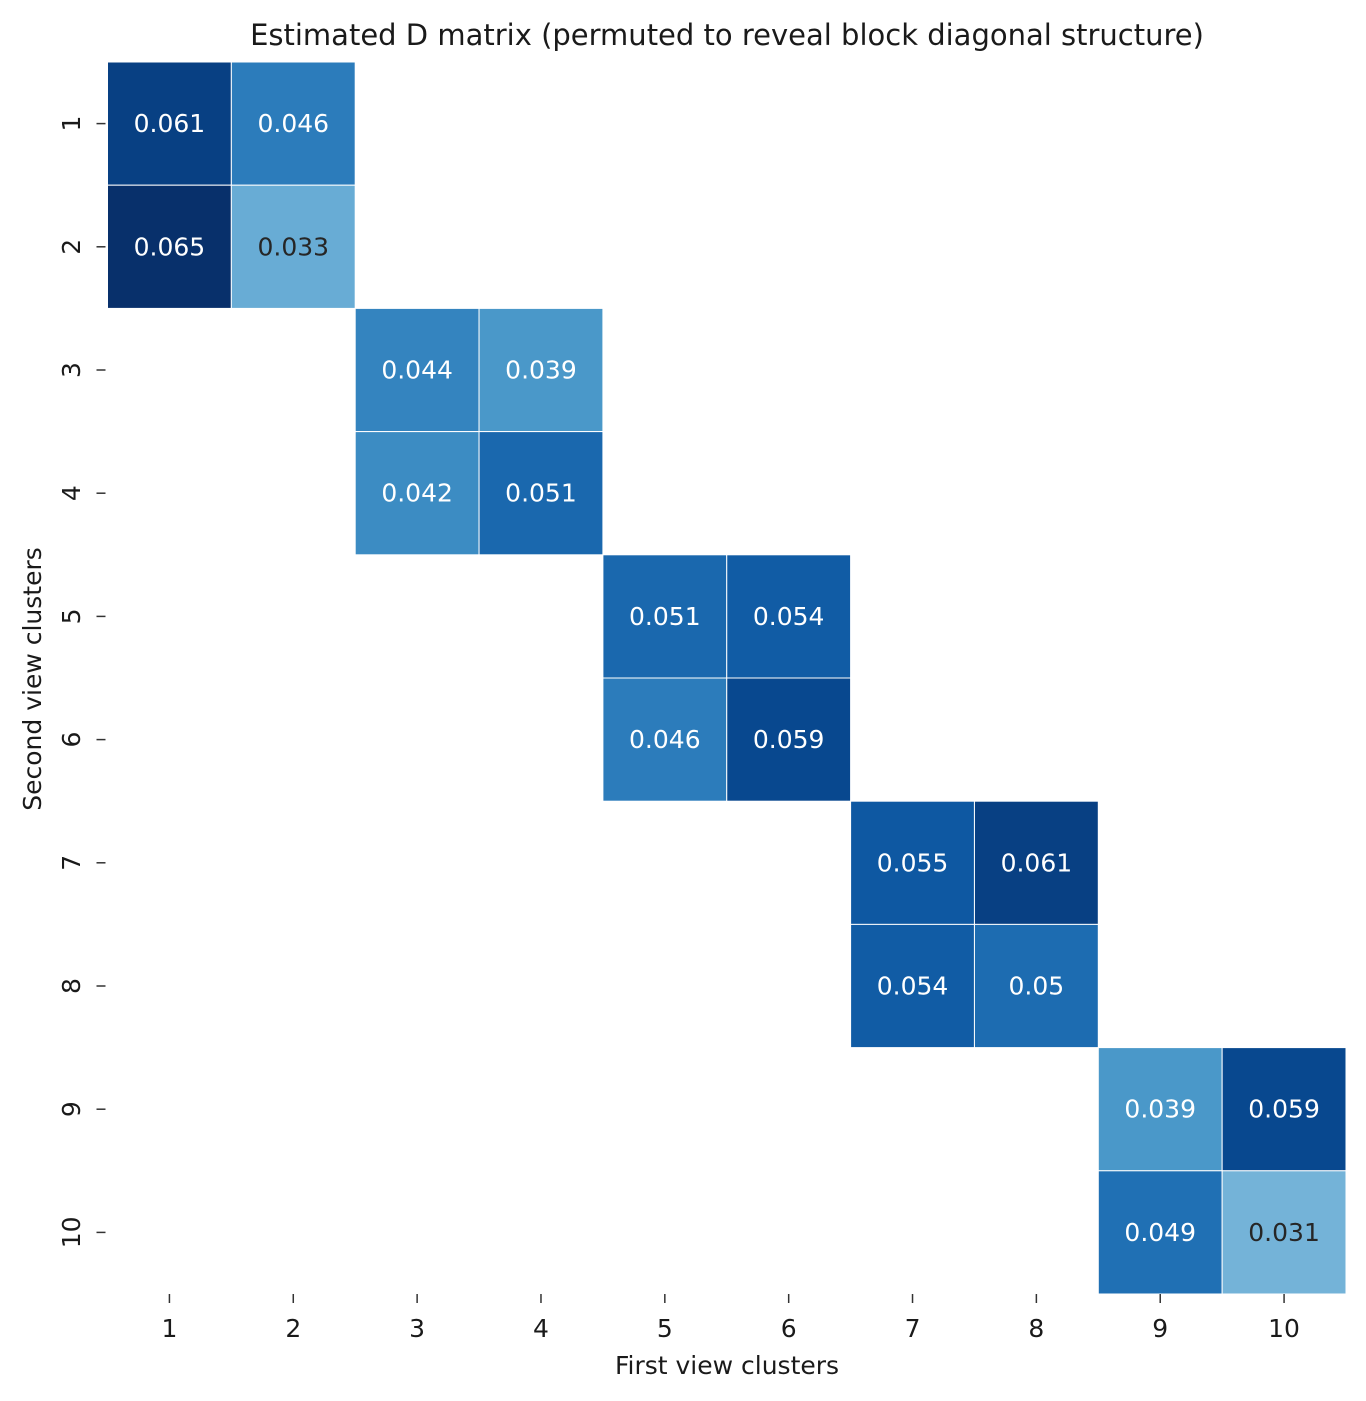 This screenshot has height=1401, width=1366. I want to click on cell-value-label: 0.044, so click(417, 370).